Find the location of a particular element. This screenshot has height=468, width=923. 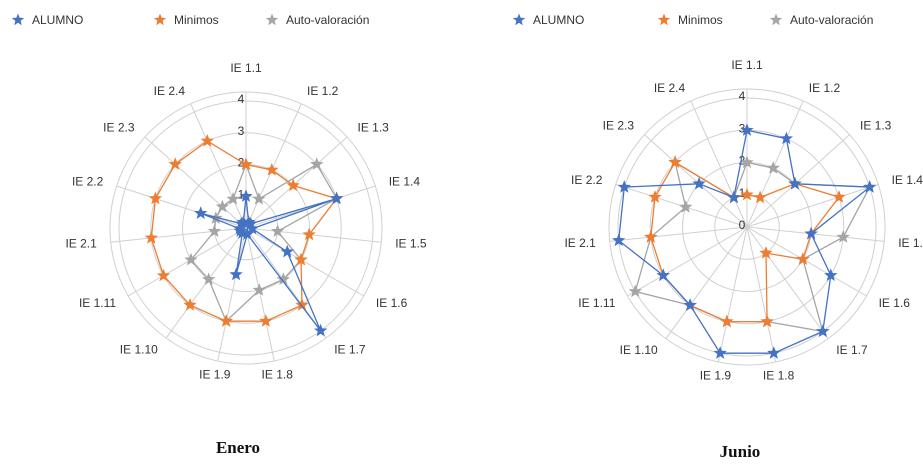

category-label: IE 2.4 is located at coordinates (170, 91).